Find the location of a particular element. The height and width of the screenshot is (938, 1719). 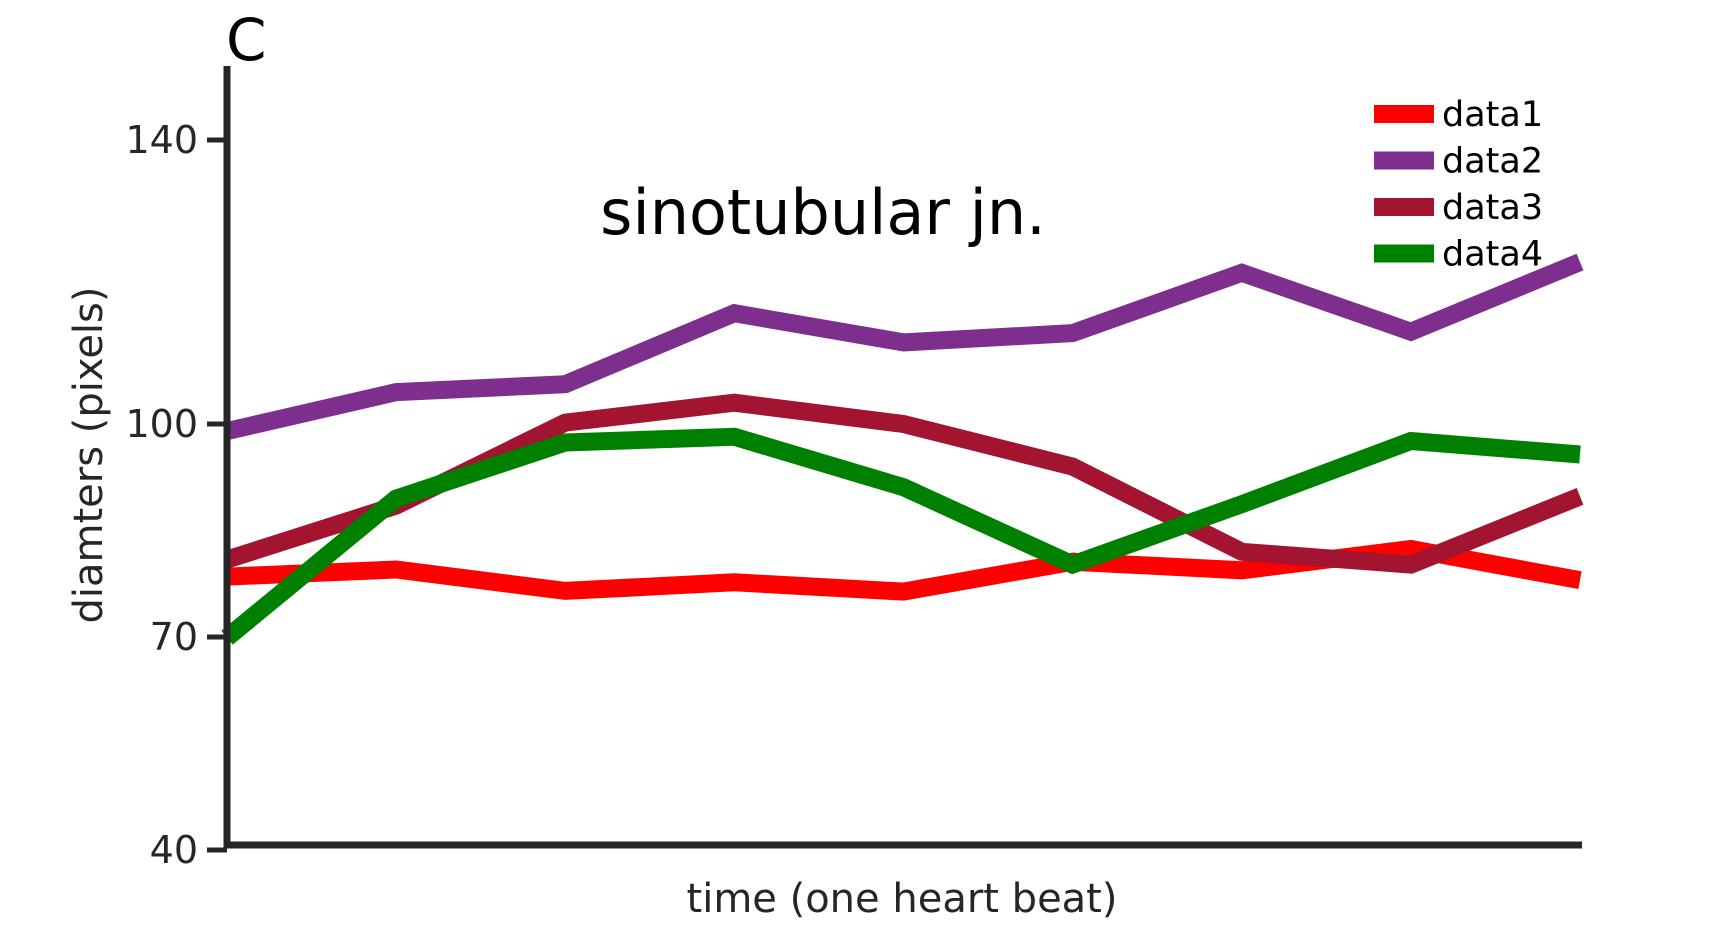

legend-label-data1: data1 is located at coordinates (1492, 115).